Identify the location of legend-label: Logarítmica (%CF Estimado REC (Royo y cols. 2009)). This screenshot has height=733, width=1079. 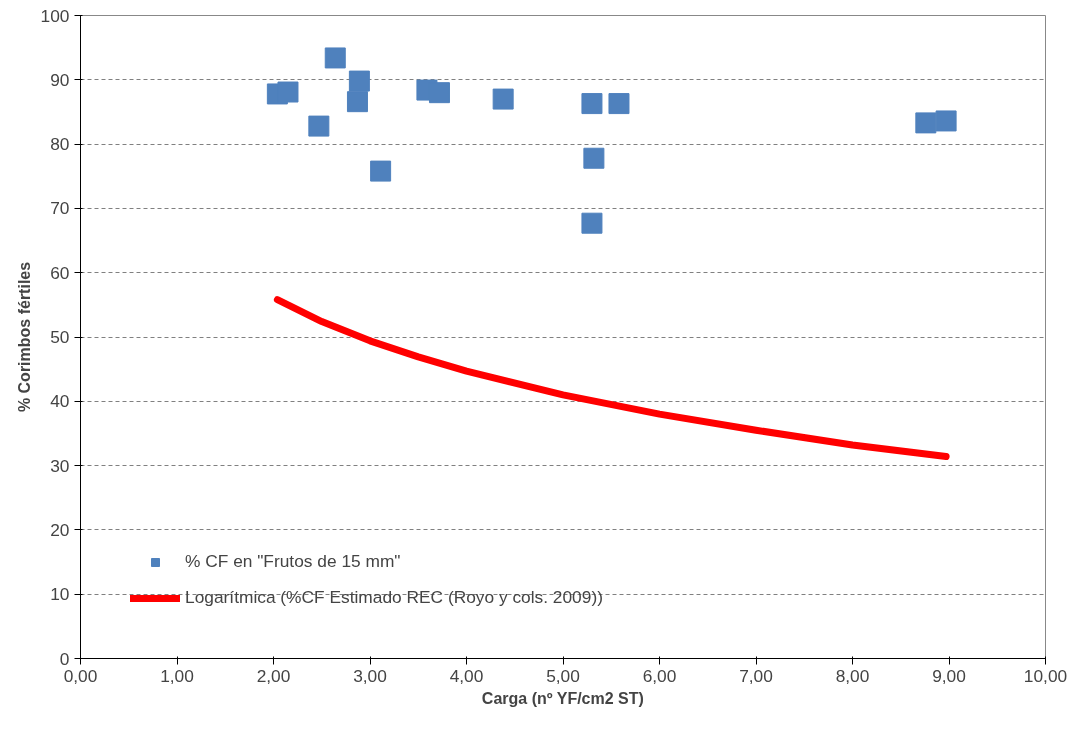
(394, 597).